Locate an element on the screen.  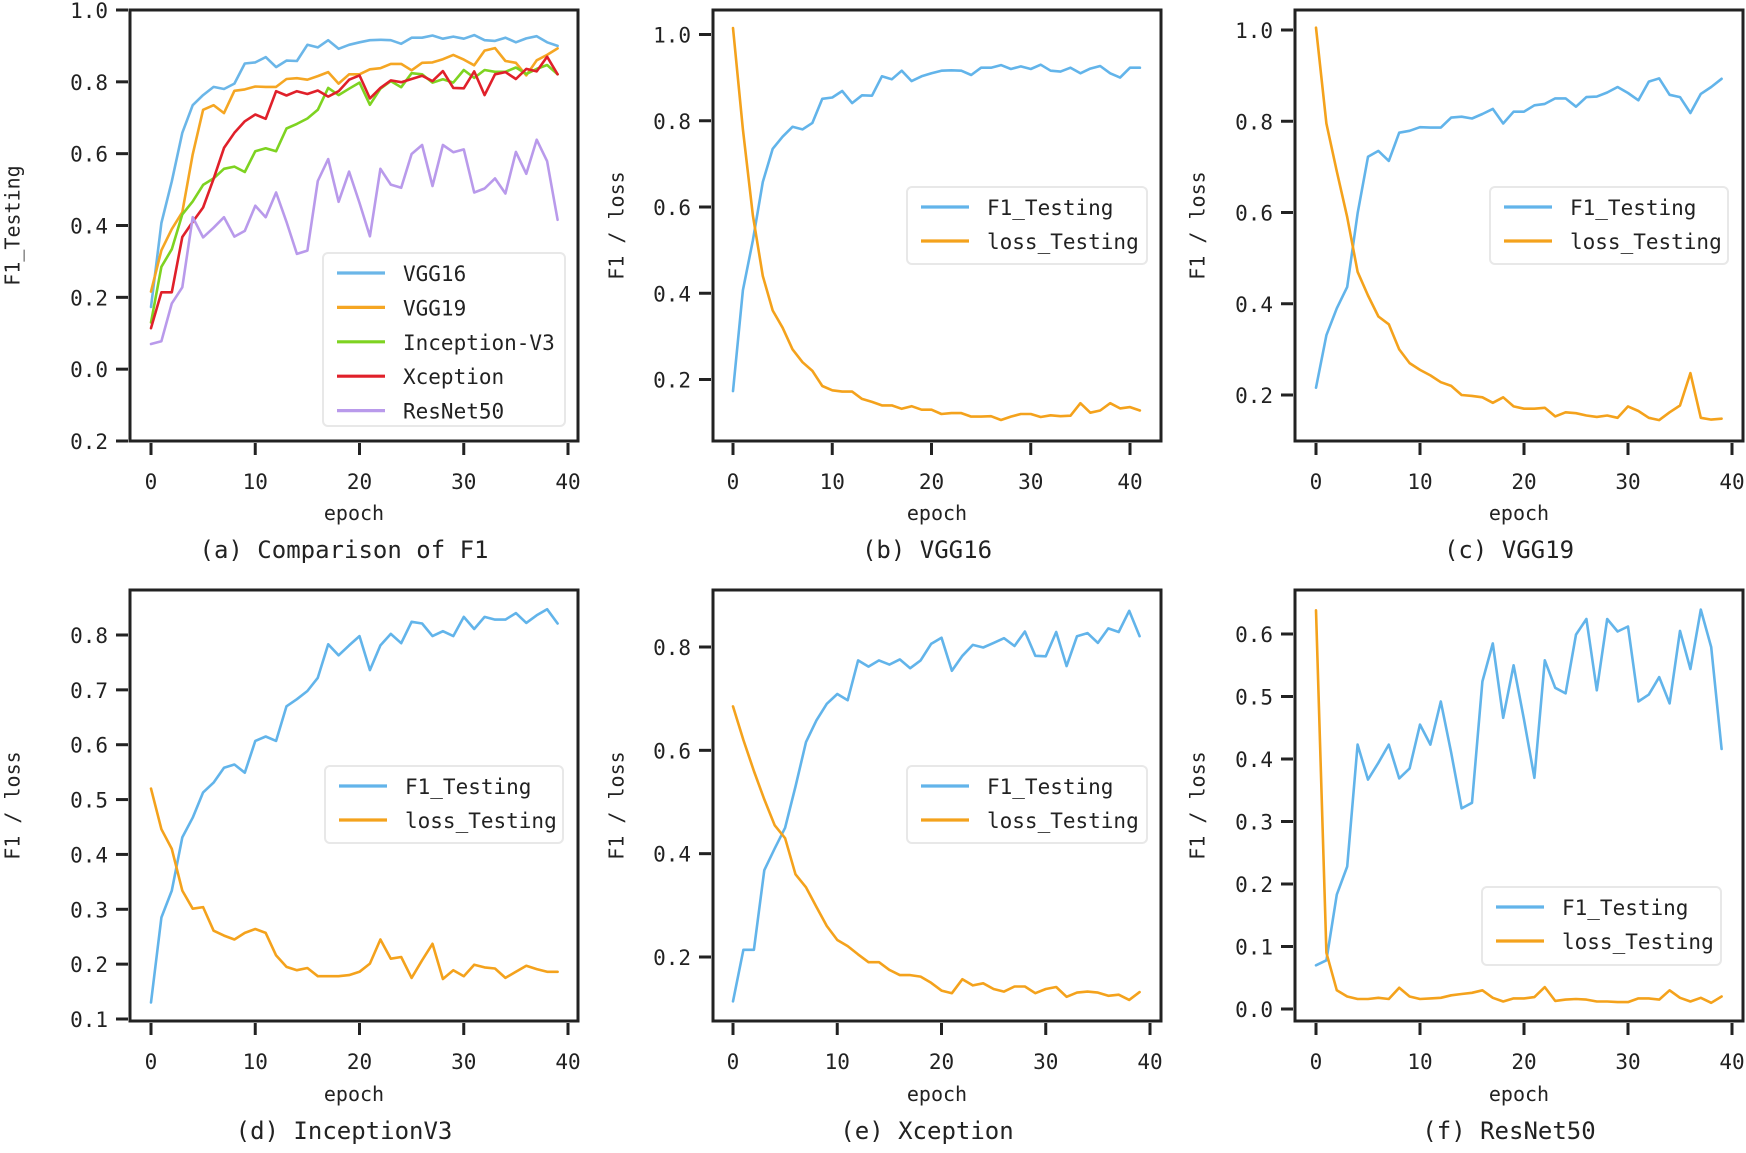
legend-label: ResNet50 is located at coordinates (453, 412).